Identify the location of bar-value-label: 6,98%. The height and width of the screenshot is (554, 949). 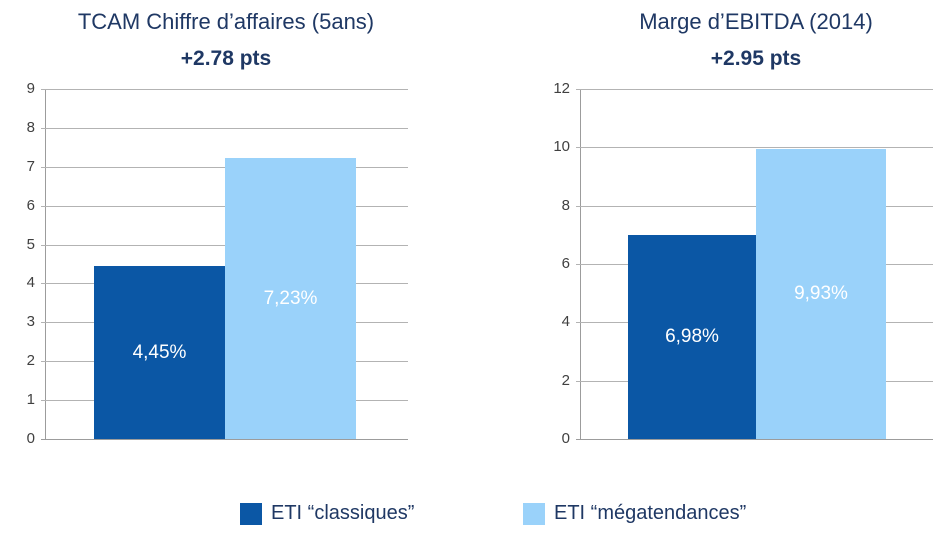
(692, 336).